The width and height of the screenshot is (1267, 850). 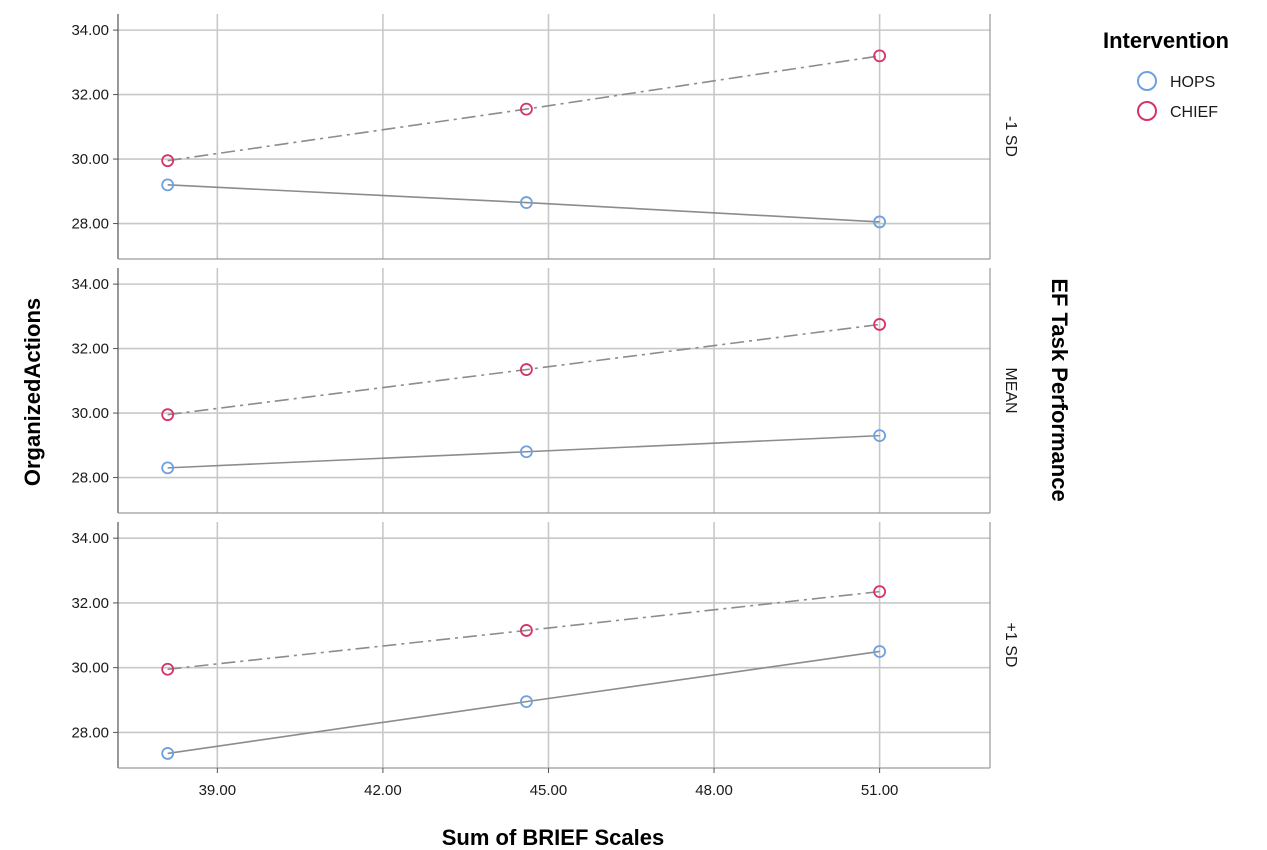 What do you see at coordinates (1166, 74) in the screenshot?
I see `legend: Intervention HOPS CHIEF` at bounding box center [1166, 74].